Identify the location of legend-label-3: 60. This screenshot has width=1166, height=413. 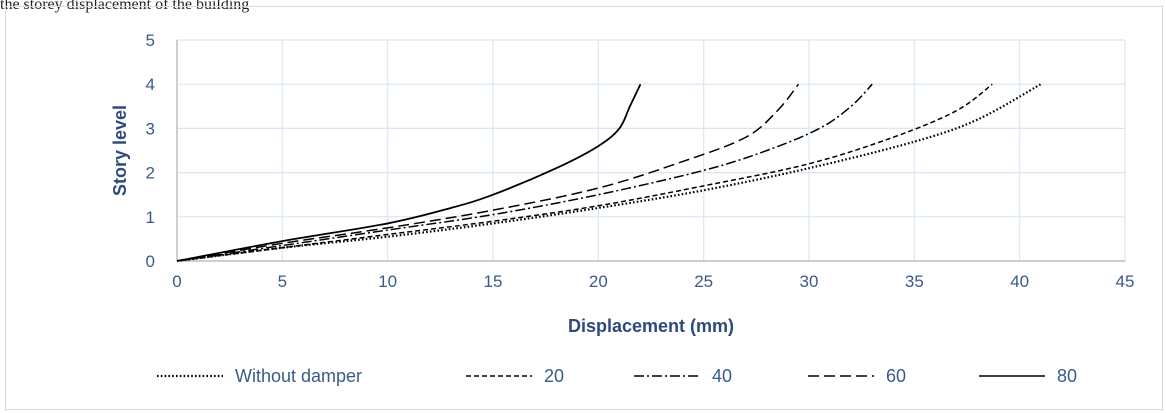
(896, 376).